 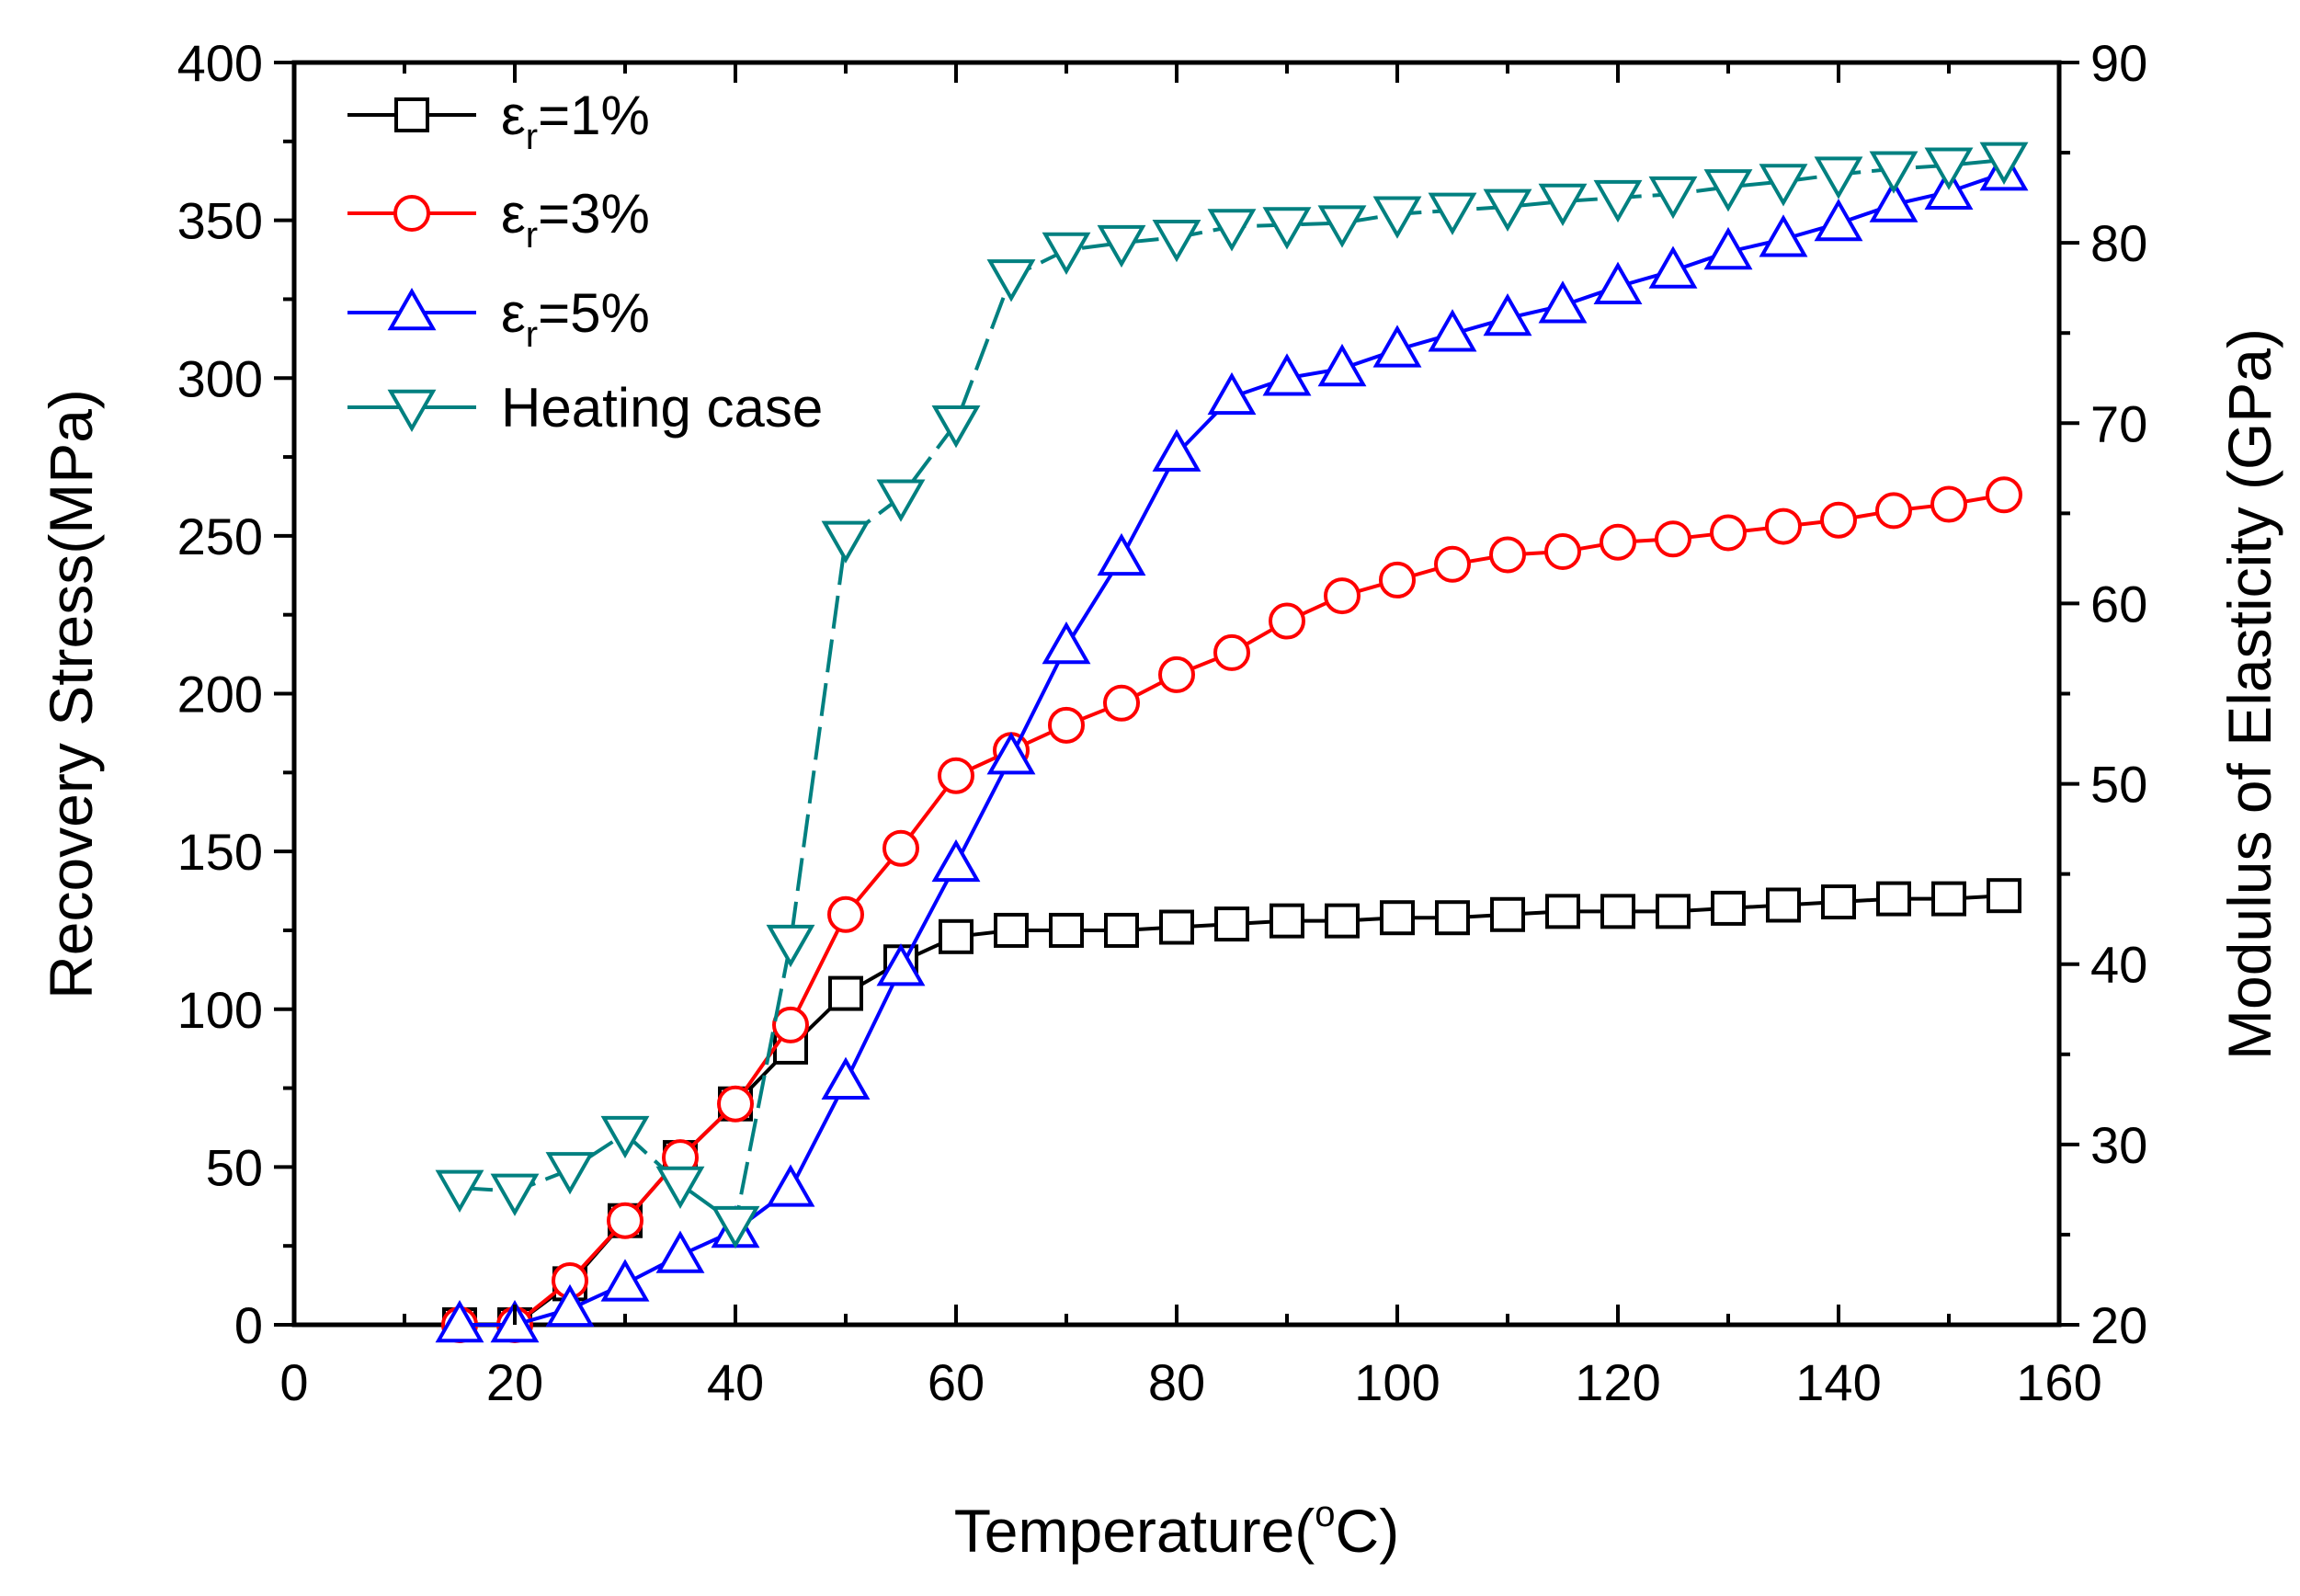 I want to click on x-tick-label: 140, so click(x=1838, y=1382).